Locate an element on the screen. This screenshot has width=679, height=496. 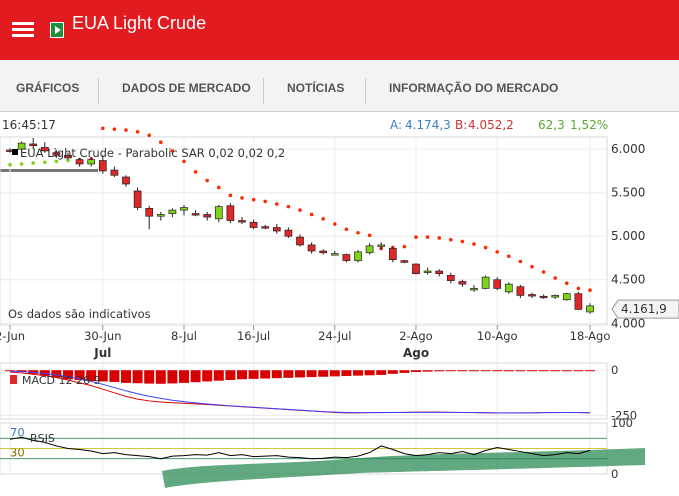
macd-legend-swatch is located at coordinates (13, 379).